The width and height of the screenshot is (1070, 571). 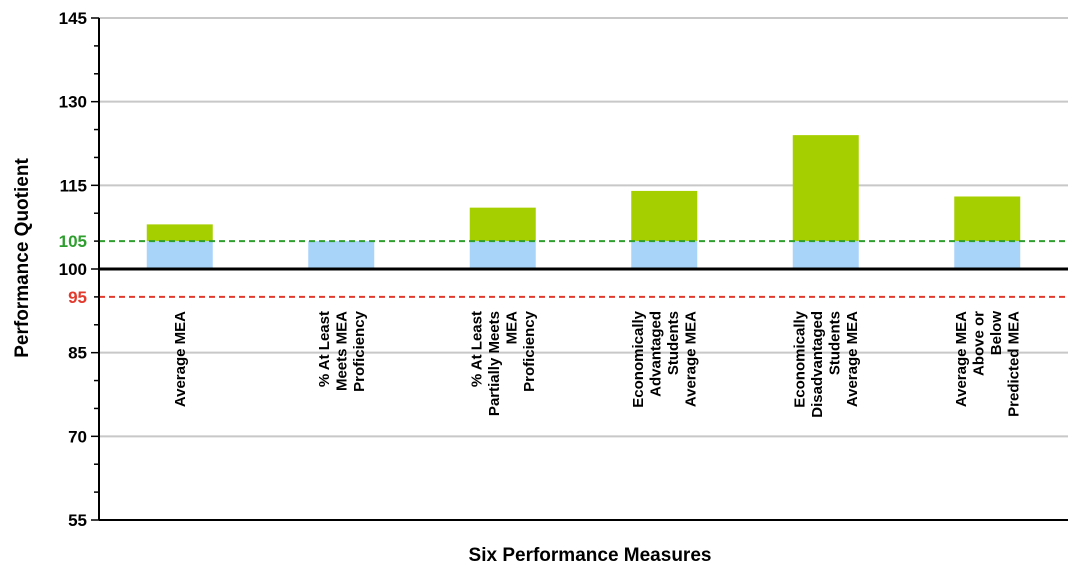 I want to click on category-label: Above or, so click(x=979, y=343).